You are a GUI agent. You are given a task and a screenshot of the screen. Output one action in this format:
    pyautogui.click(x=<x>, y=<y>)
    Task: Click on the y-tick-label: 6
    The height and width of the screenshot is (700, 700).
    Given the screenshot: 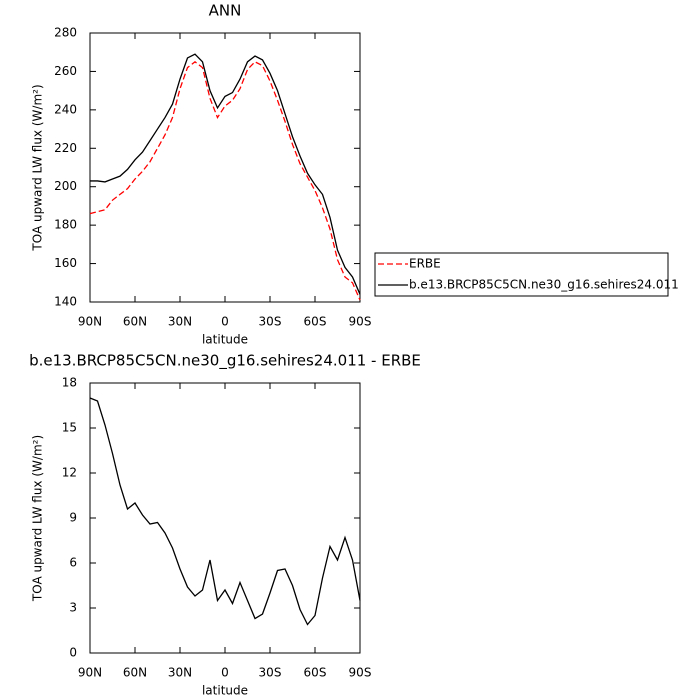 What is the action you would take?
    pyautogui.click(x=73, y=563)
    